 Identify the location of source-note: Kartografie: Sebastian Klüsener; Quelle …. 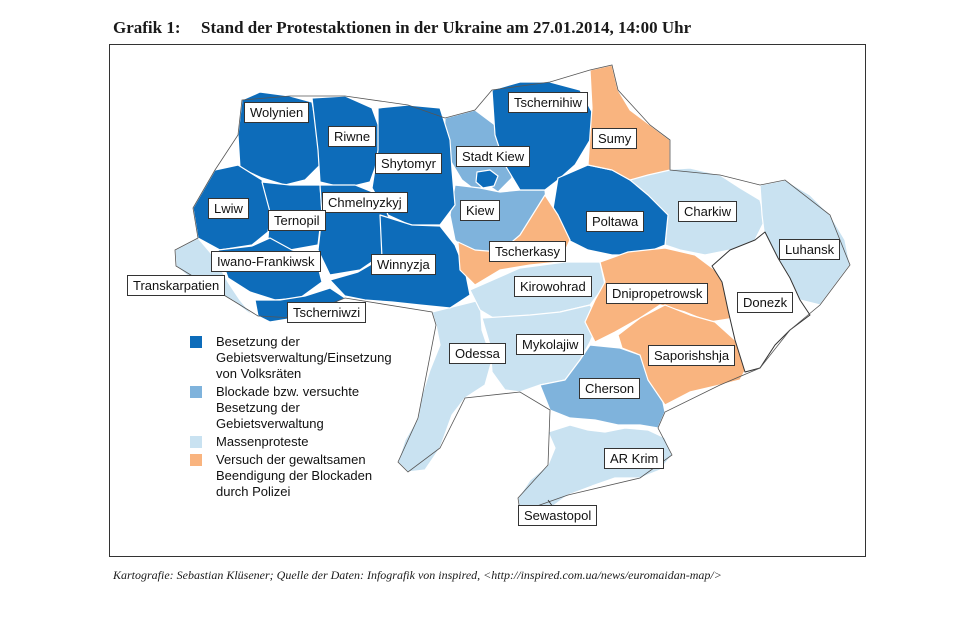
(417, 575).